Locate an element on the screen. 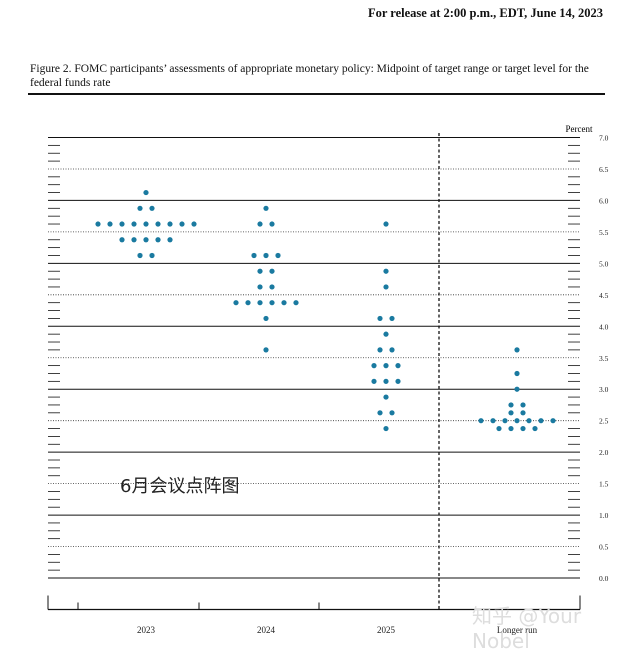 The height and width of the screenshot is (653, 631). credit-watermark: 知乎 @Your Nobel is located at coordinates (527, 628).